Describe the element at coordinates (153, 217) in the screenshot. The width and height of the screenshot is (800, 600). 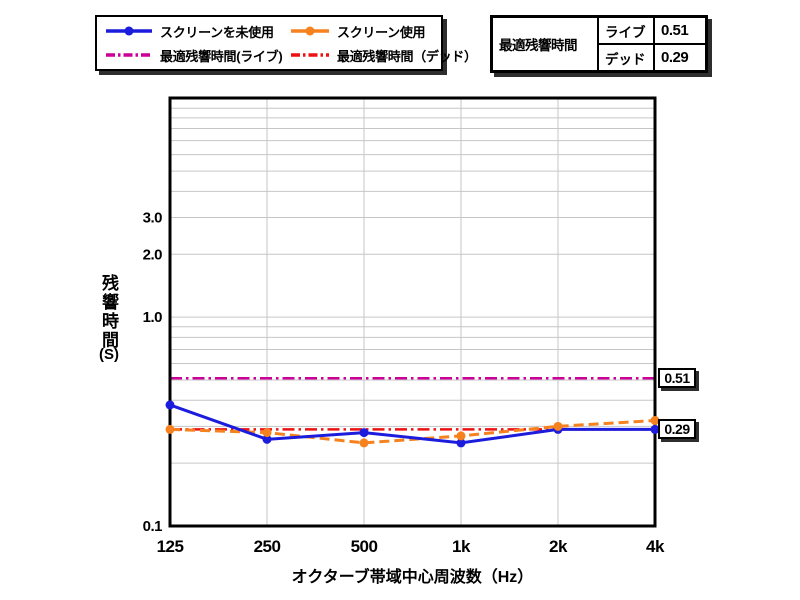
I see `y-tick-label: 3.0` at that location.